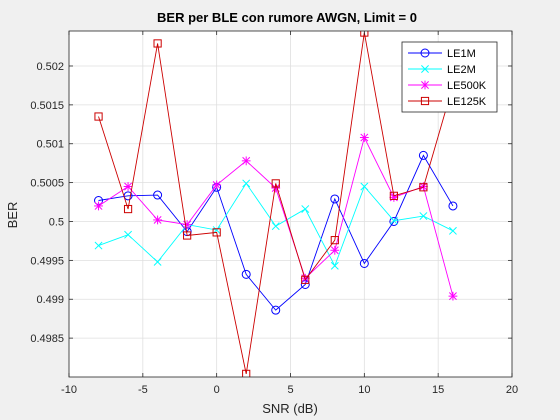 The image size is (560, 420). I want to click on chart-title: BER per BLE con rumore AWGN, Limit = 0, so click(287, 17).